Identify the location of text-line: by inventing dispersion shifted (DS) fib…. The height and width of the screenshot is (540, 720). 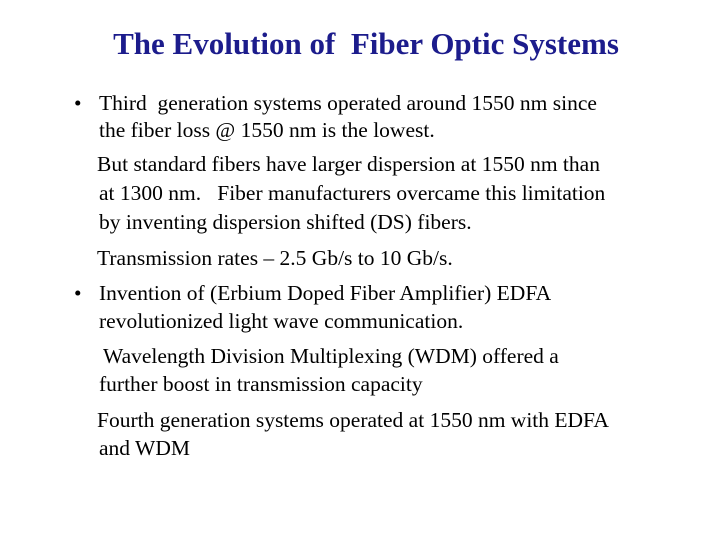
(285, 222).